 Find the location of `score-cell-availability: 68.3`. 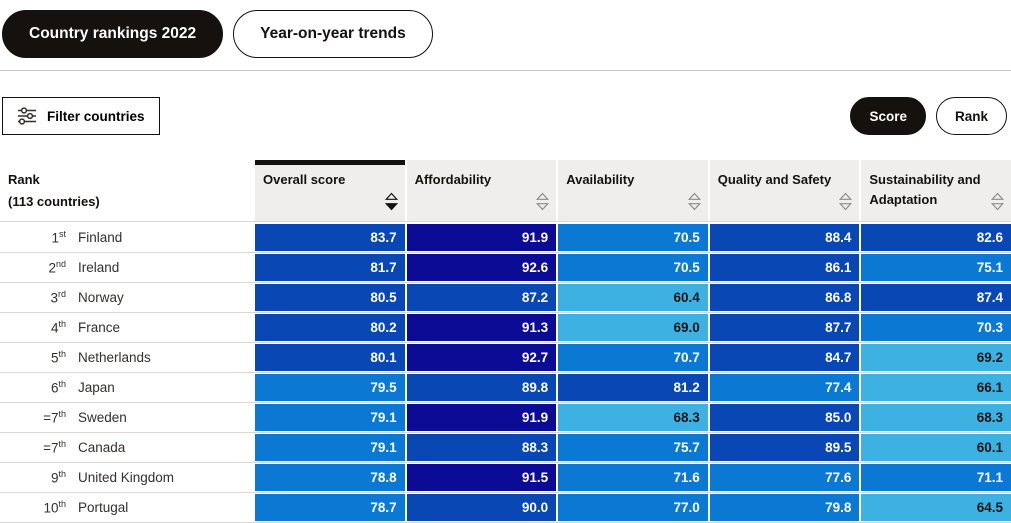

score-cell-availability: 68.3 is located at coordinates (633, 417).